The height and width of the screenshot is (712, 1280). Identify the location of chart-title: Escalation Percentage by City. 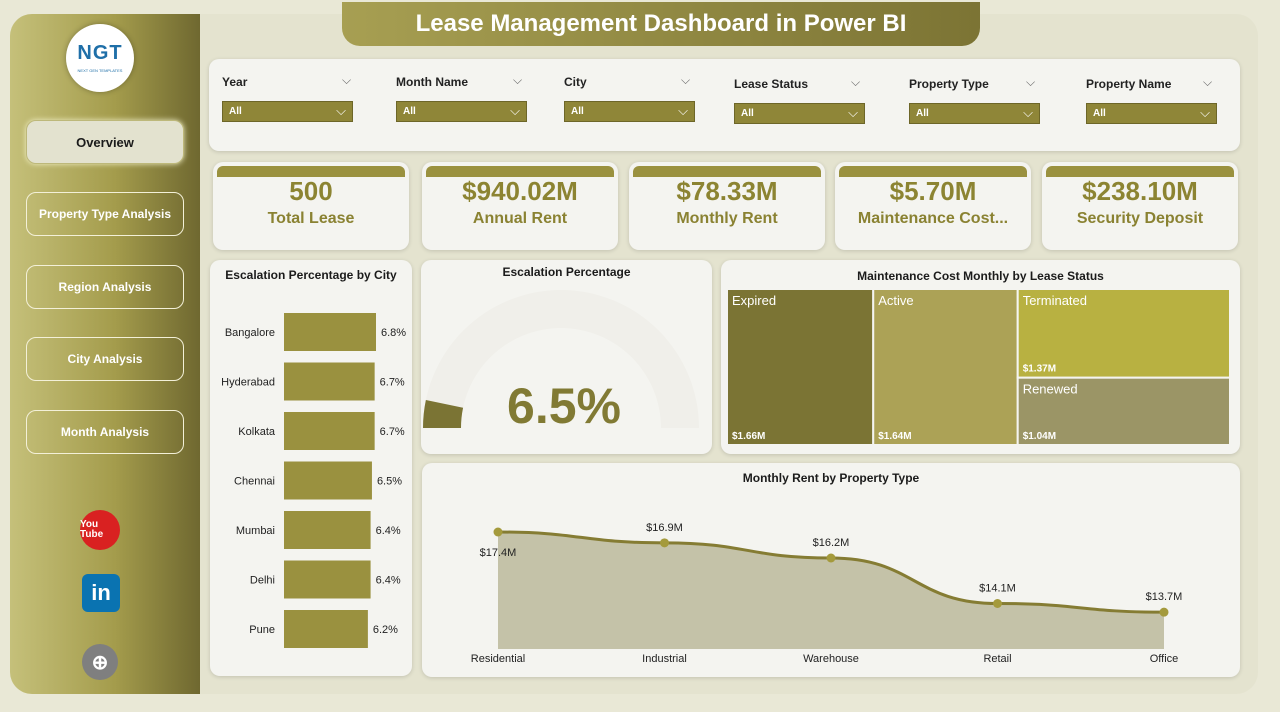
(311, 275).